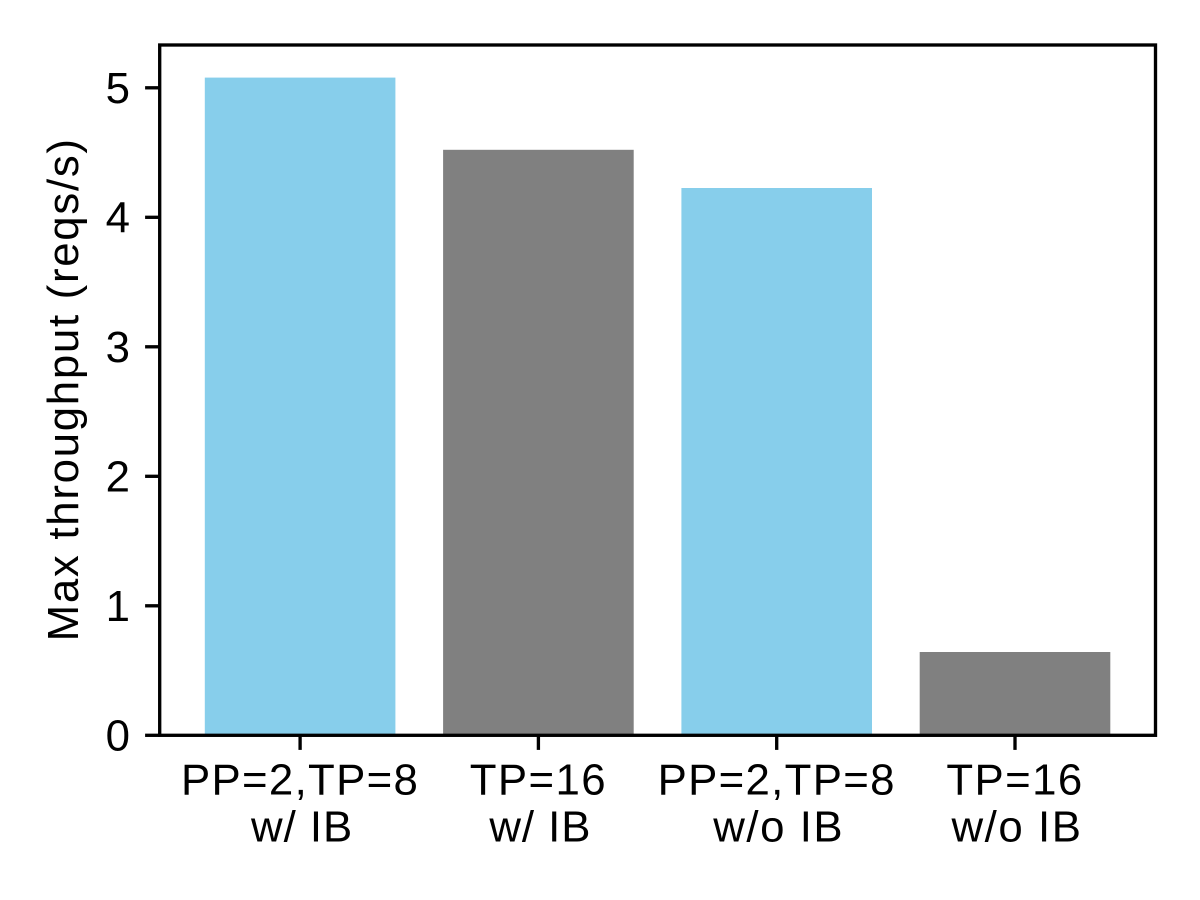  What do you see at coordinates (118, 347) in the screenshot?
I see `svg-text: 3` at bounding box center [118, 347].